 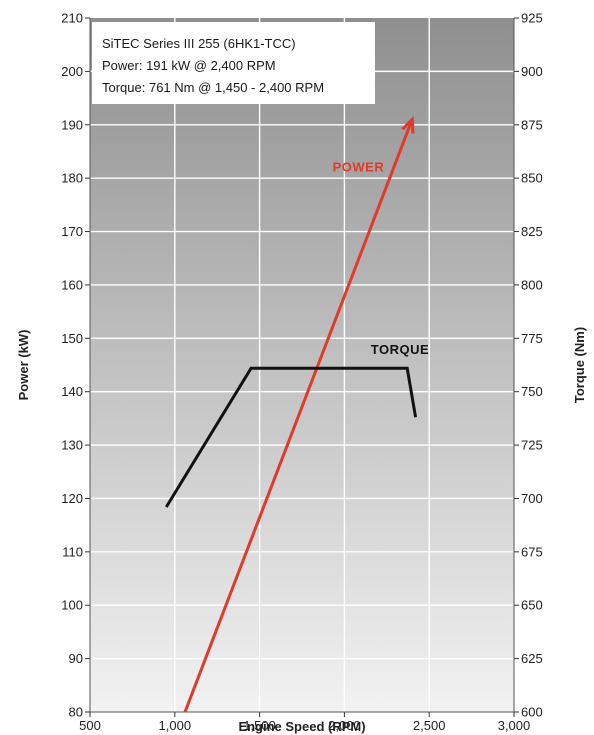 What do you see at coordinates (400, 349) in the screenshot?
I see `torque-series-label: TORQUE` at bounding box center [400, 349].